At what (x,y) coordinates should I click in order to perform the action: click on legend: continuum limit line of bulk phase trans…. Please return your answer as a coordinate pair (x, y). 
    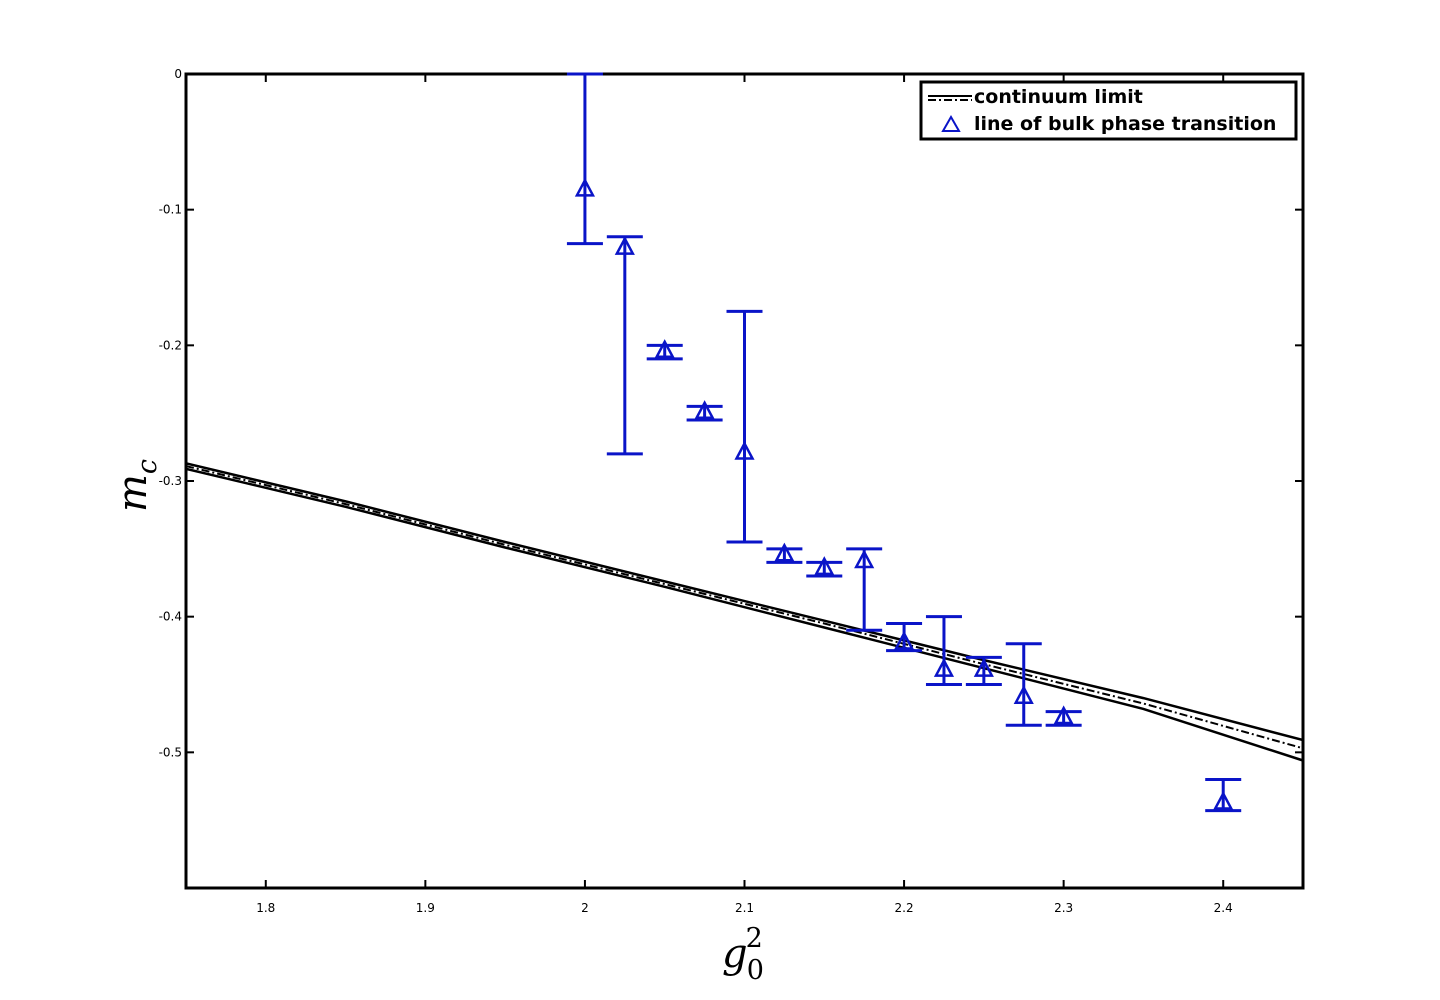
    Looking at the image, I should click on (1108, 110).